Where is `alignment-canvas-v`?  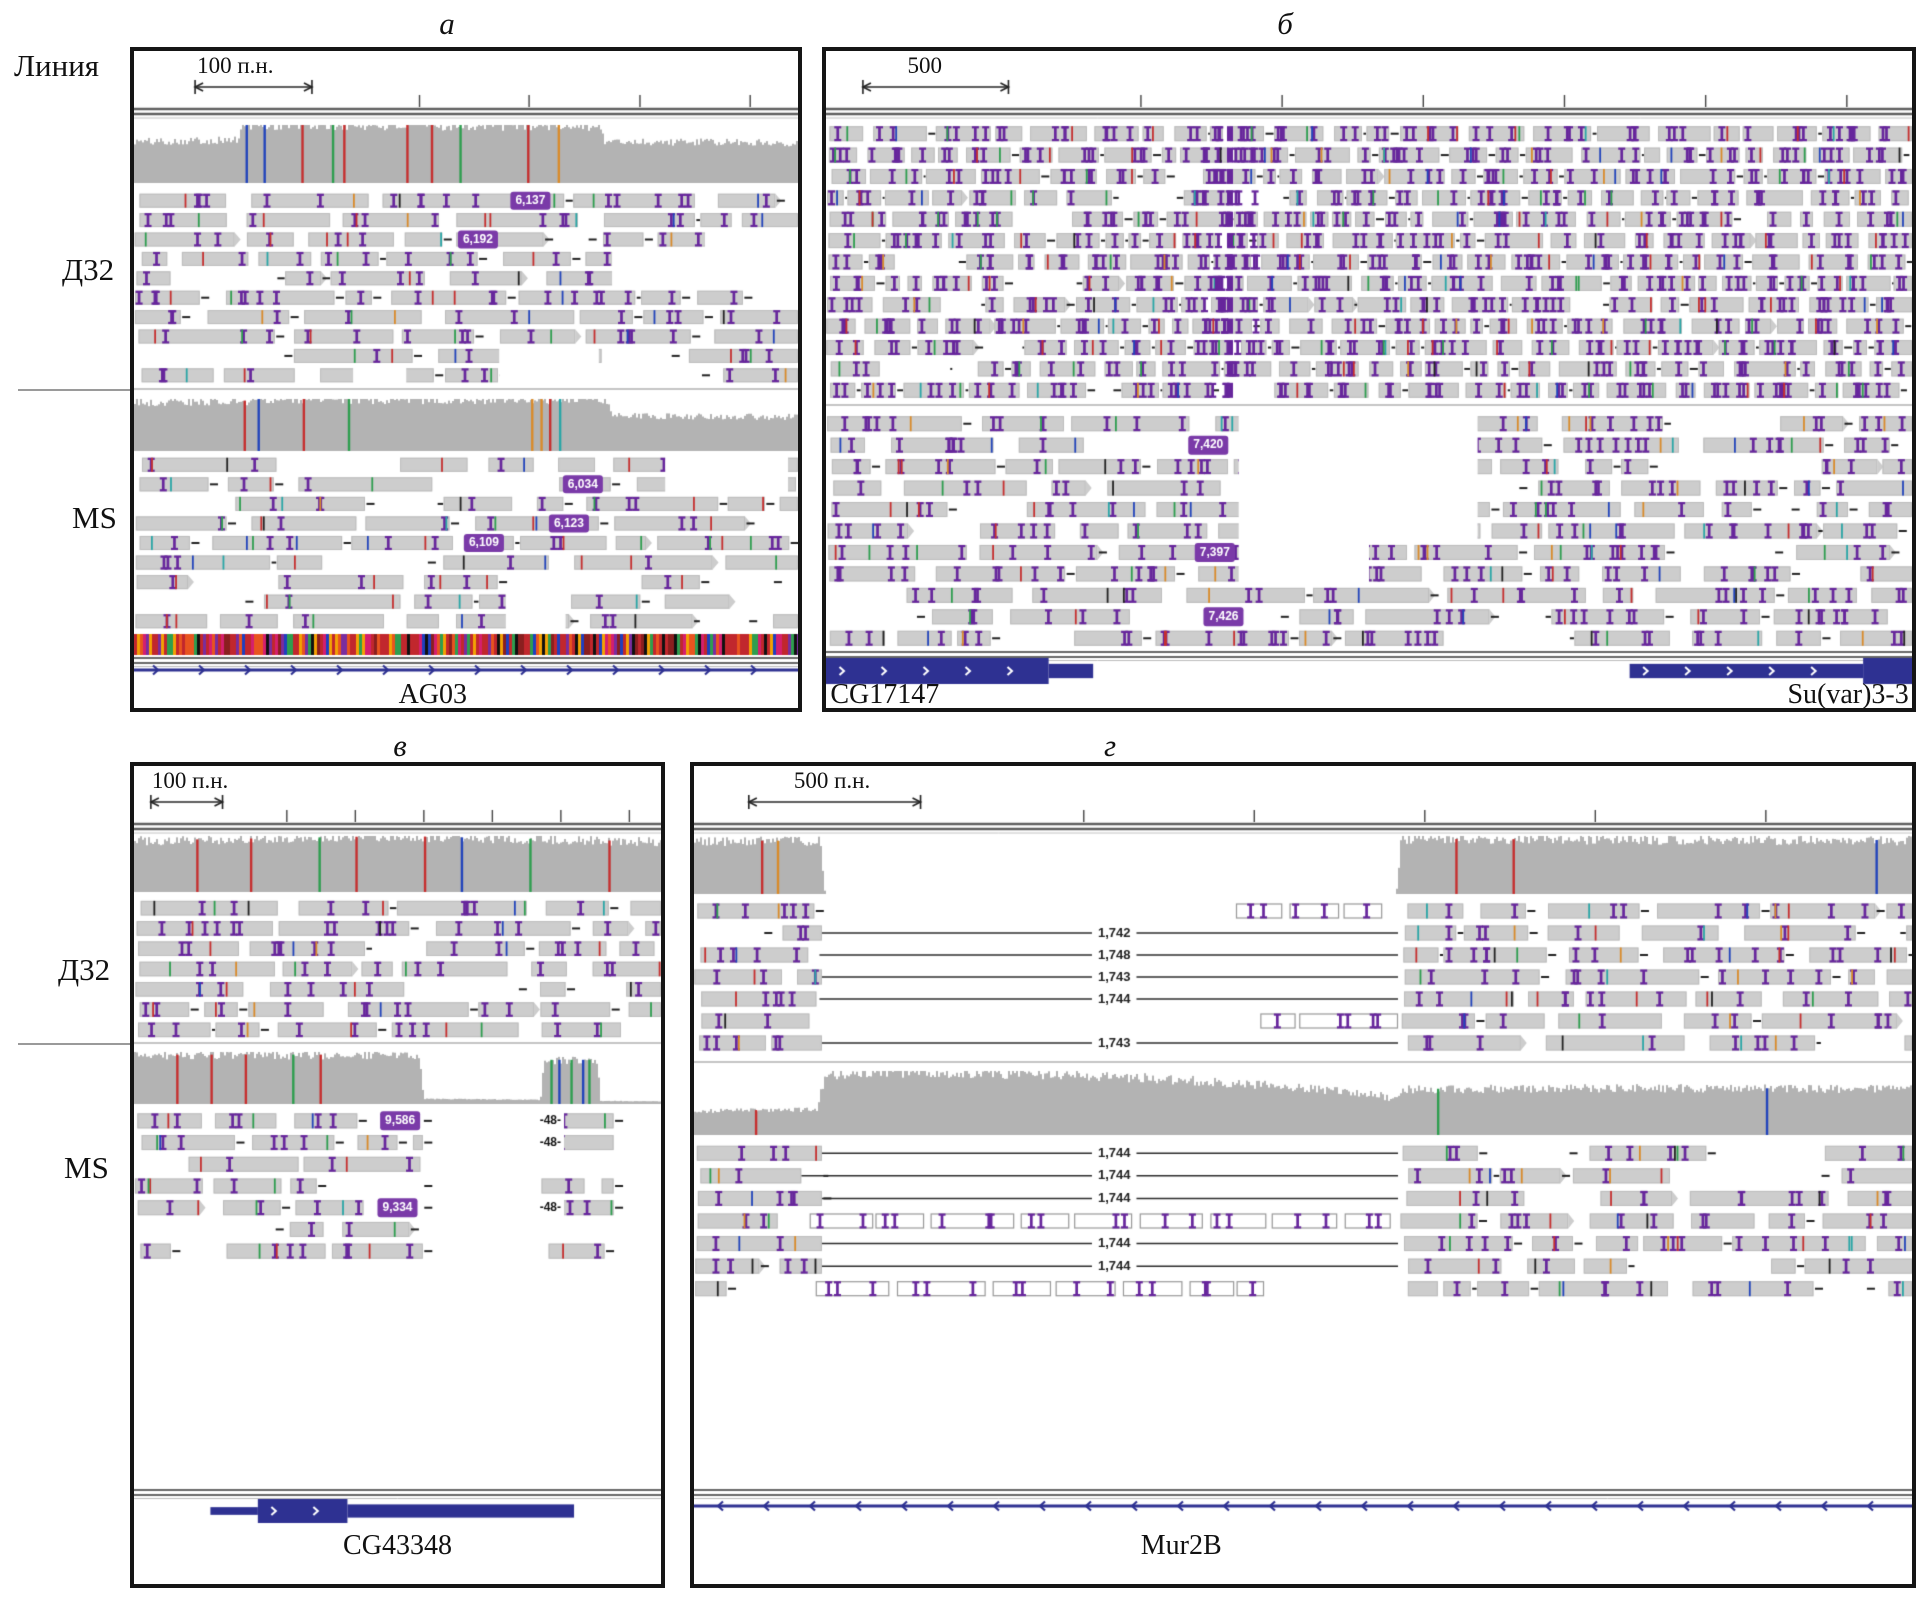 alignment-canvas-v is located at coordinates (397, 1175).